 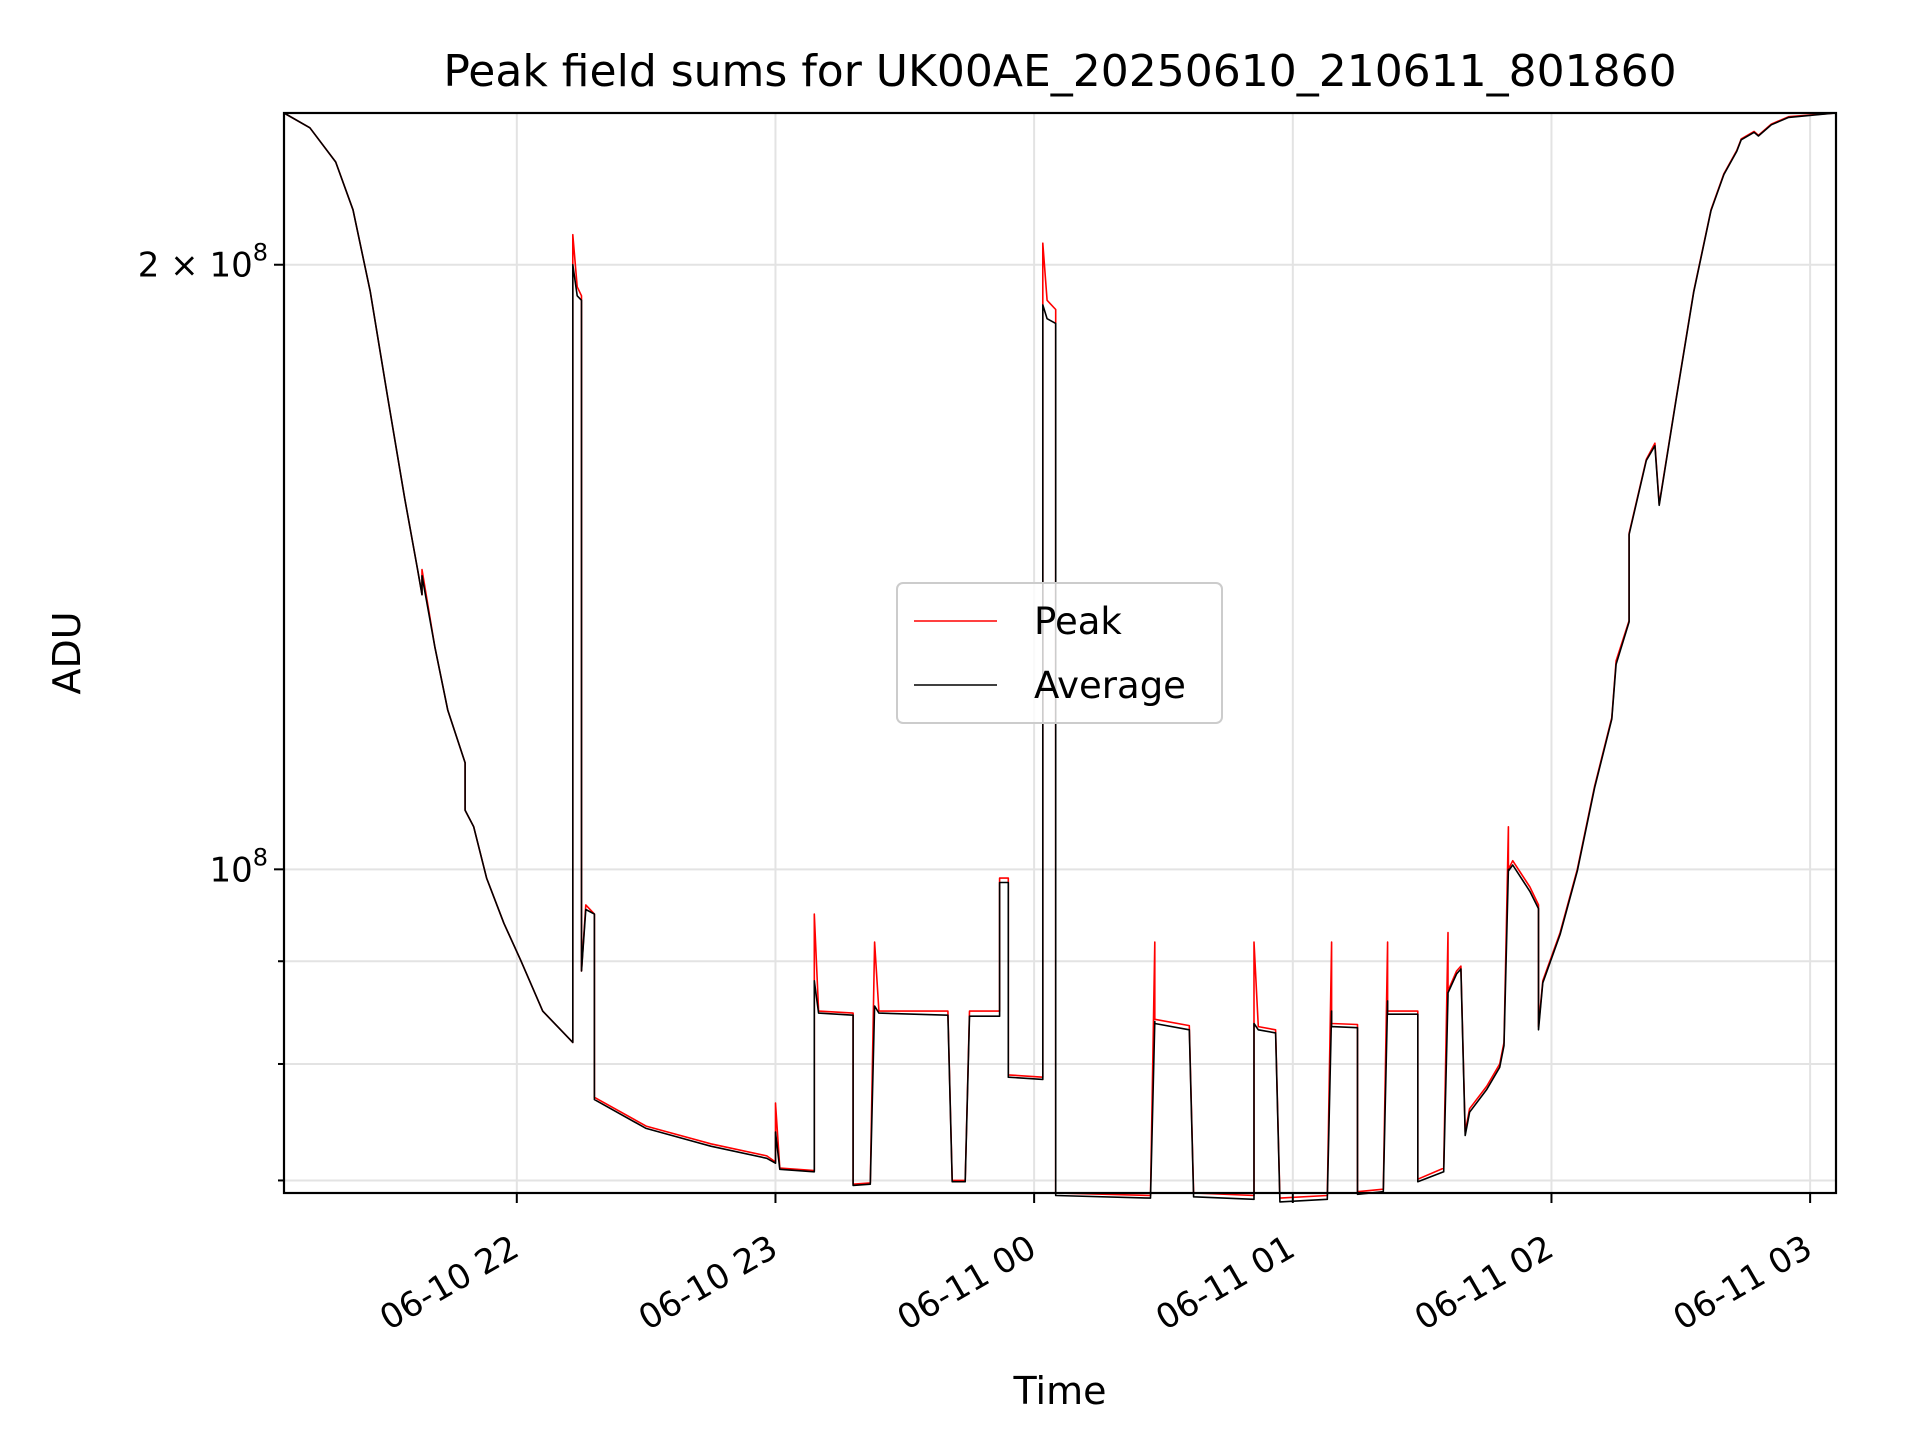 I want to click on y-axis-label: ADU, so click(x=67, y=652).